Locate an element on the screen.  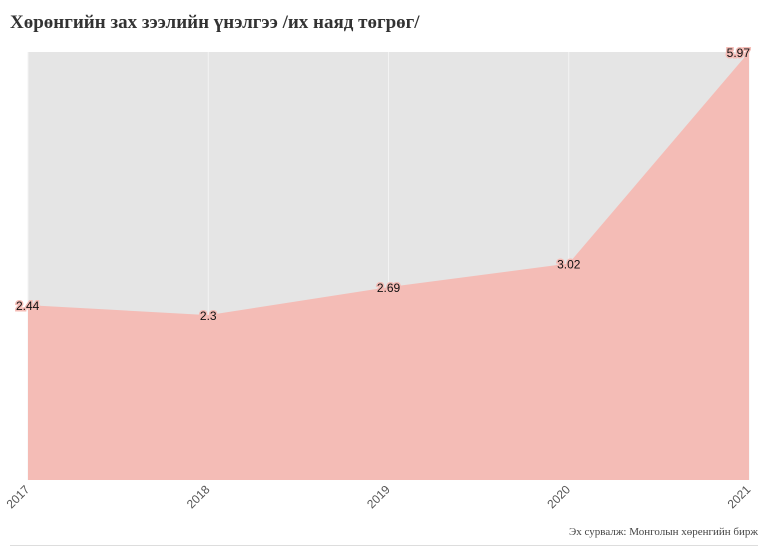
x-axis-tick-labels: 2017 2018 2019 2020 2021 is located at coordinates (379, 496).